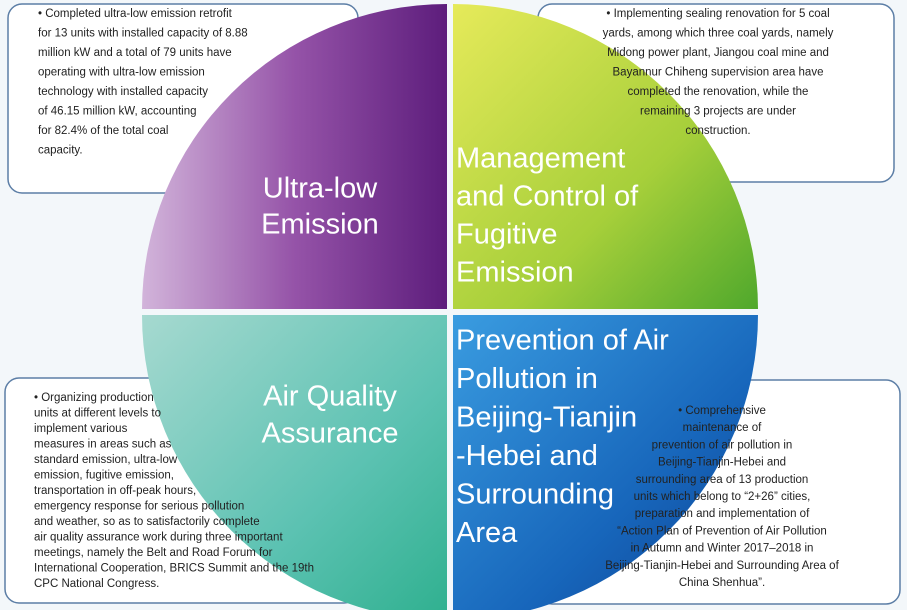  What do you see at coordinates (329, 434) in the screenshot?
I see `quadrant-label: Assurance` at bounding box center [329, 434].